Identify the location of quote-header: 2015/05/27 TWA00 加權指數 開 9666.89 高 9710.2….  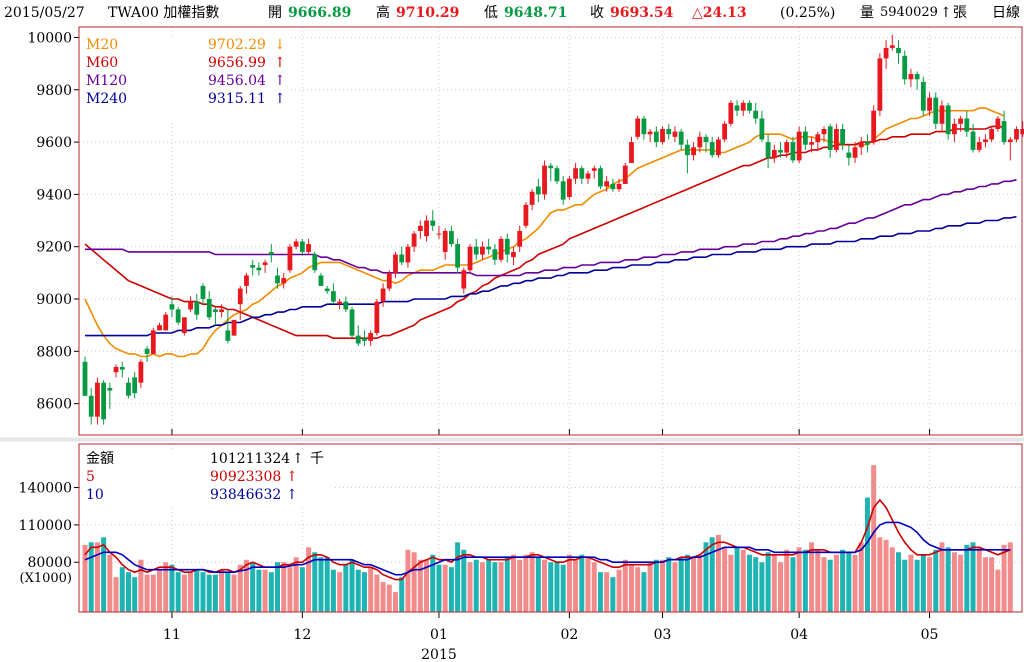
(512, 13).